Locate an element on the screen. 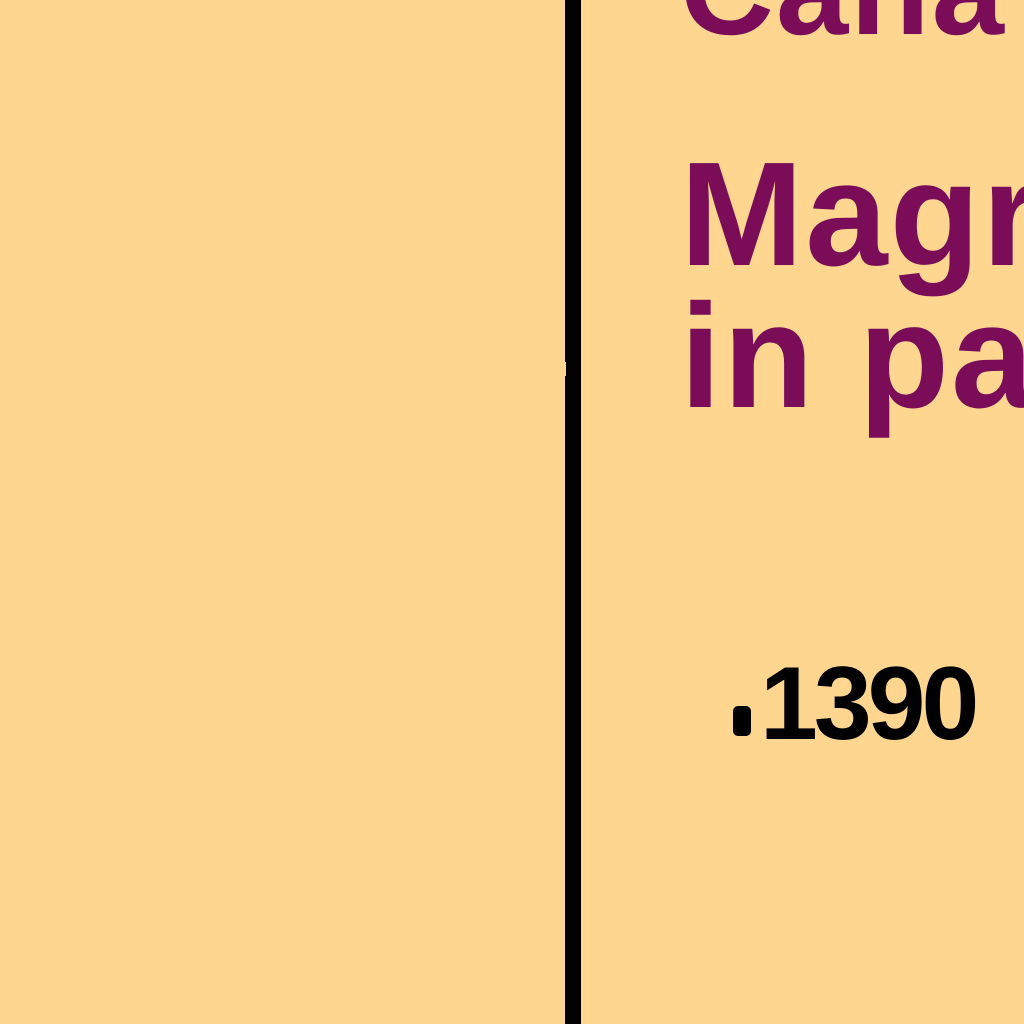 This screenshot has height=1024, width=1024. boundary-line is located at coordinates (573, 512).